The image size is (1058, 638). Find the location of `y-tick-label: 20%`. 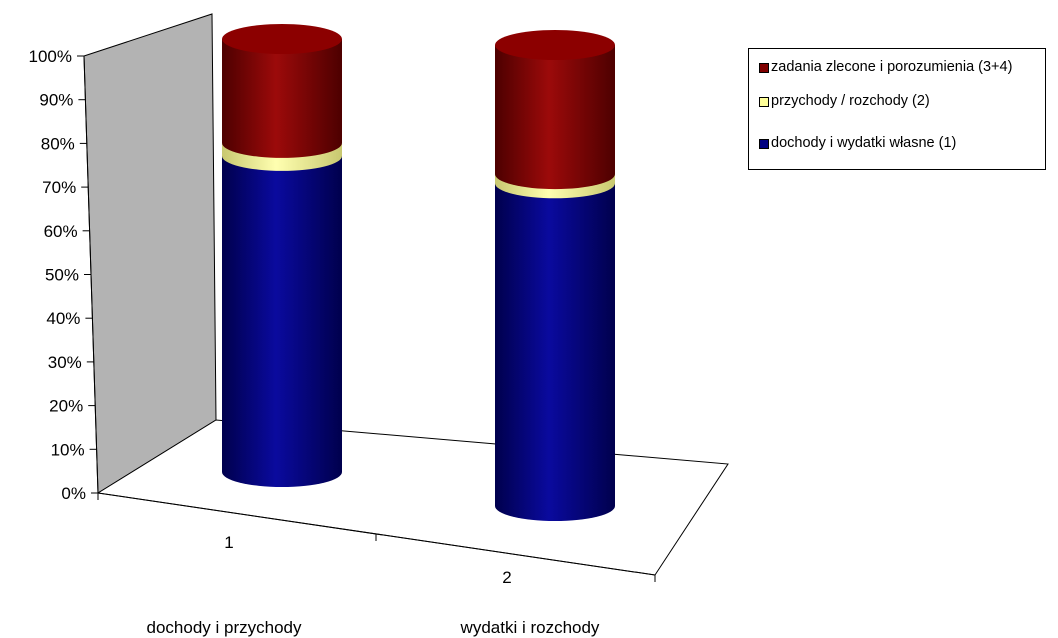

y-tick-label: 20% is located at coordinates (66, 406).